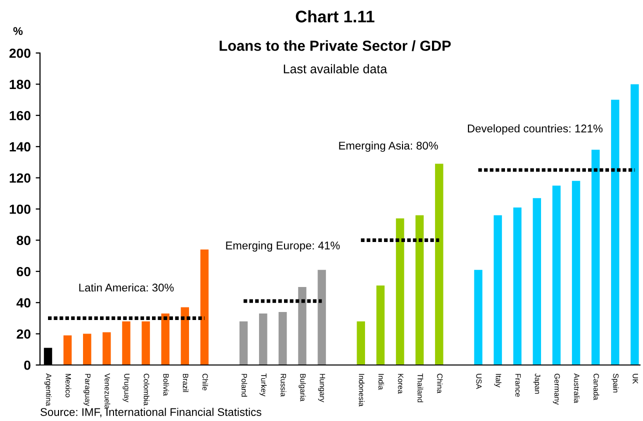  Describe the element at coordinates (27, 365) in the screenshot. I see `y-tick-label: 0` at that location.